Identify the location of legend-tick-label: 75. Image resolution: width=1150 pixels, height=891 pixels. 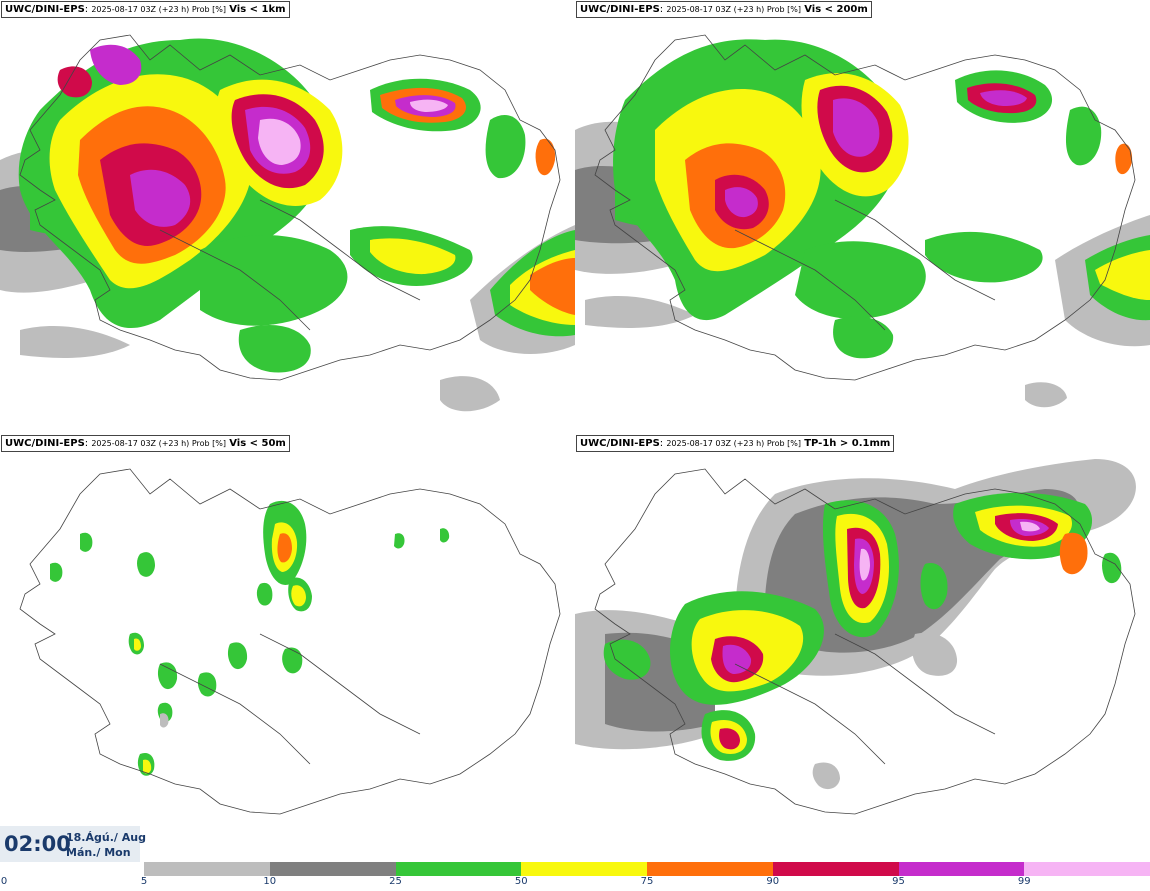
(647, 881).